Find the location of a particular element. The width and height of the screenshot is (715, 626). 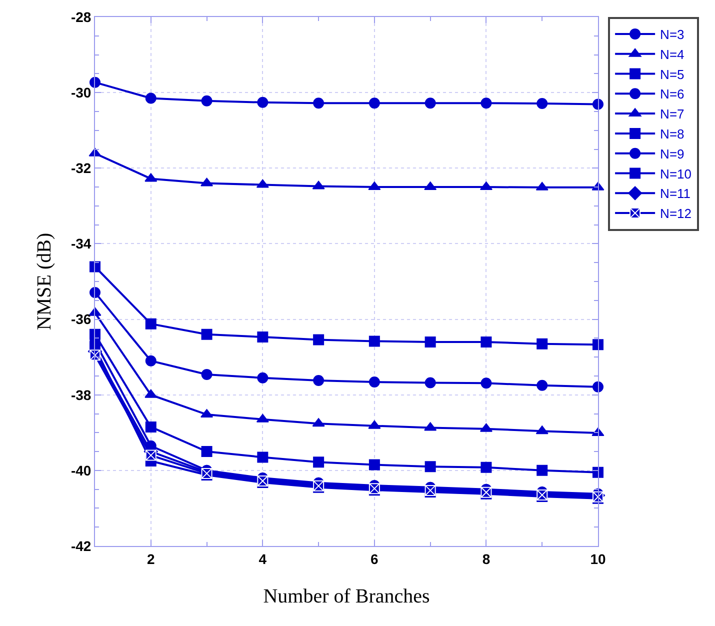

x-tick-label: 8 is located at coordinates (486, 558).